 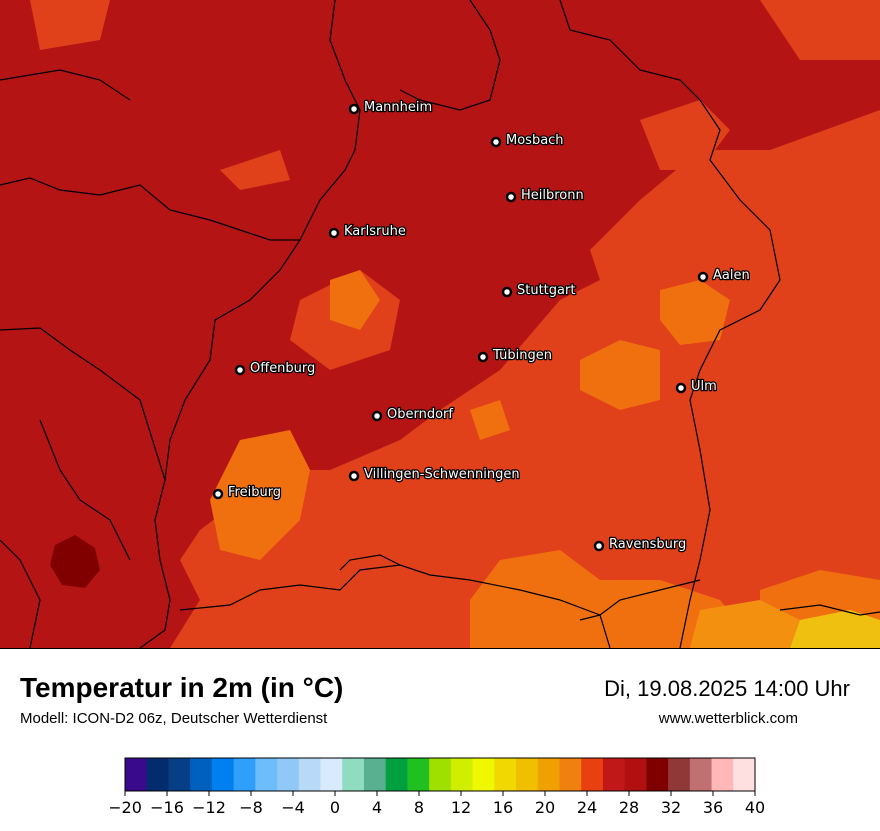 I want to click on forecast-datetime: Di, 19.08.2025 14:00 Uhr, so click(x=727, y=688).